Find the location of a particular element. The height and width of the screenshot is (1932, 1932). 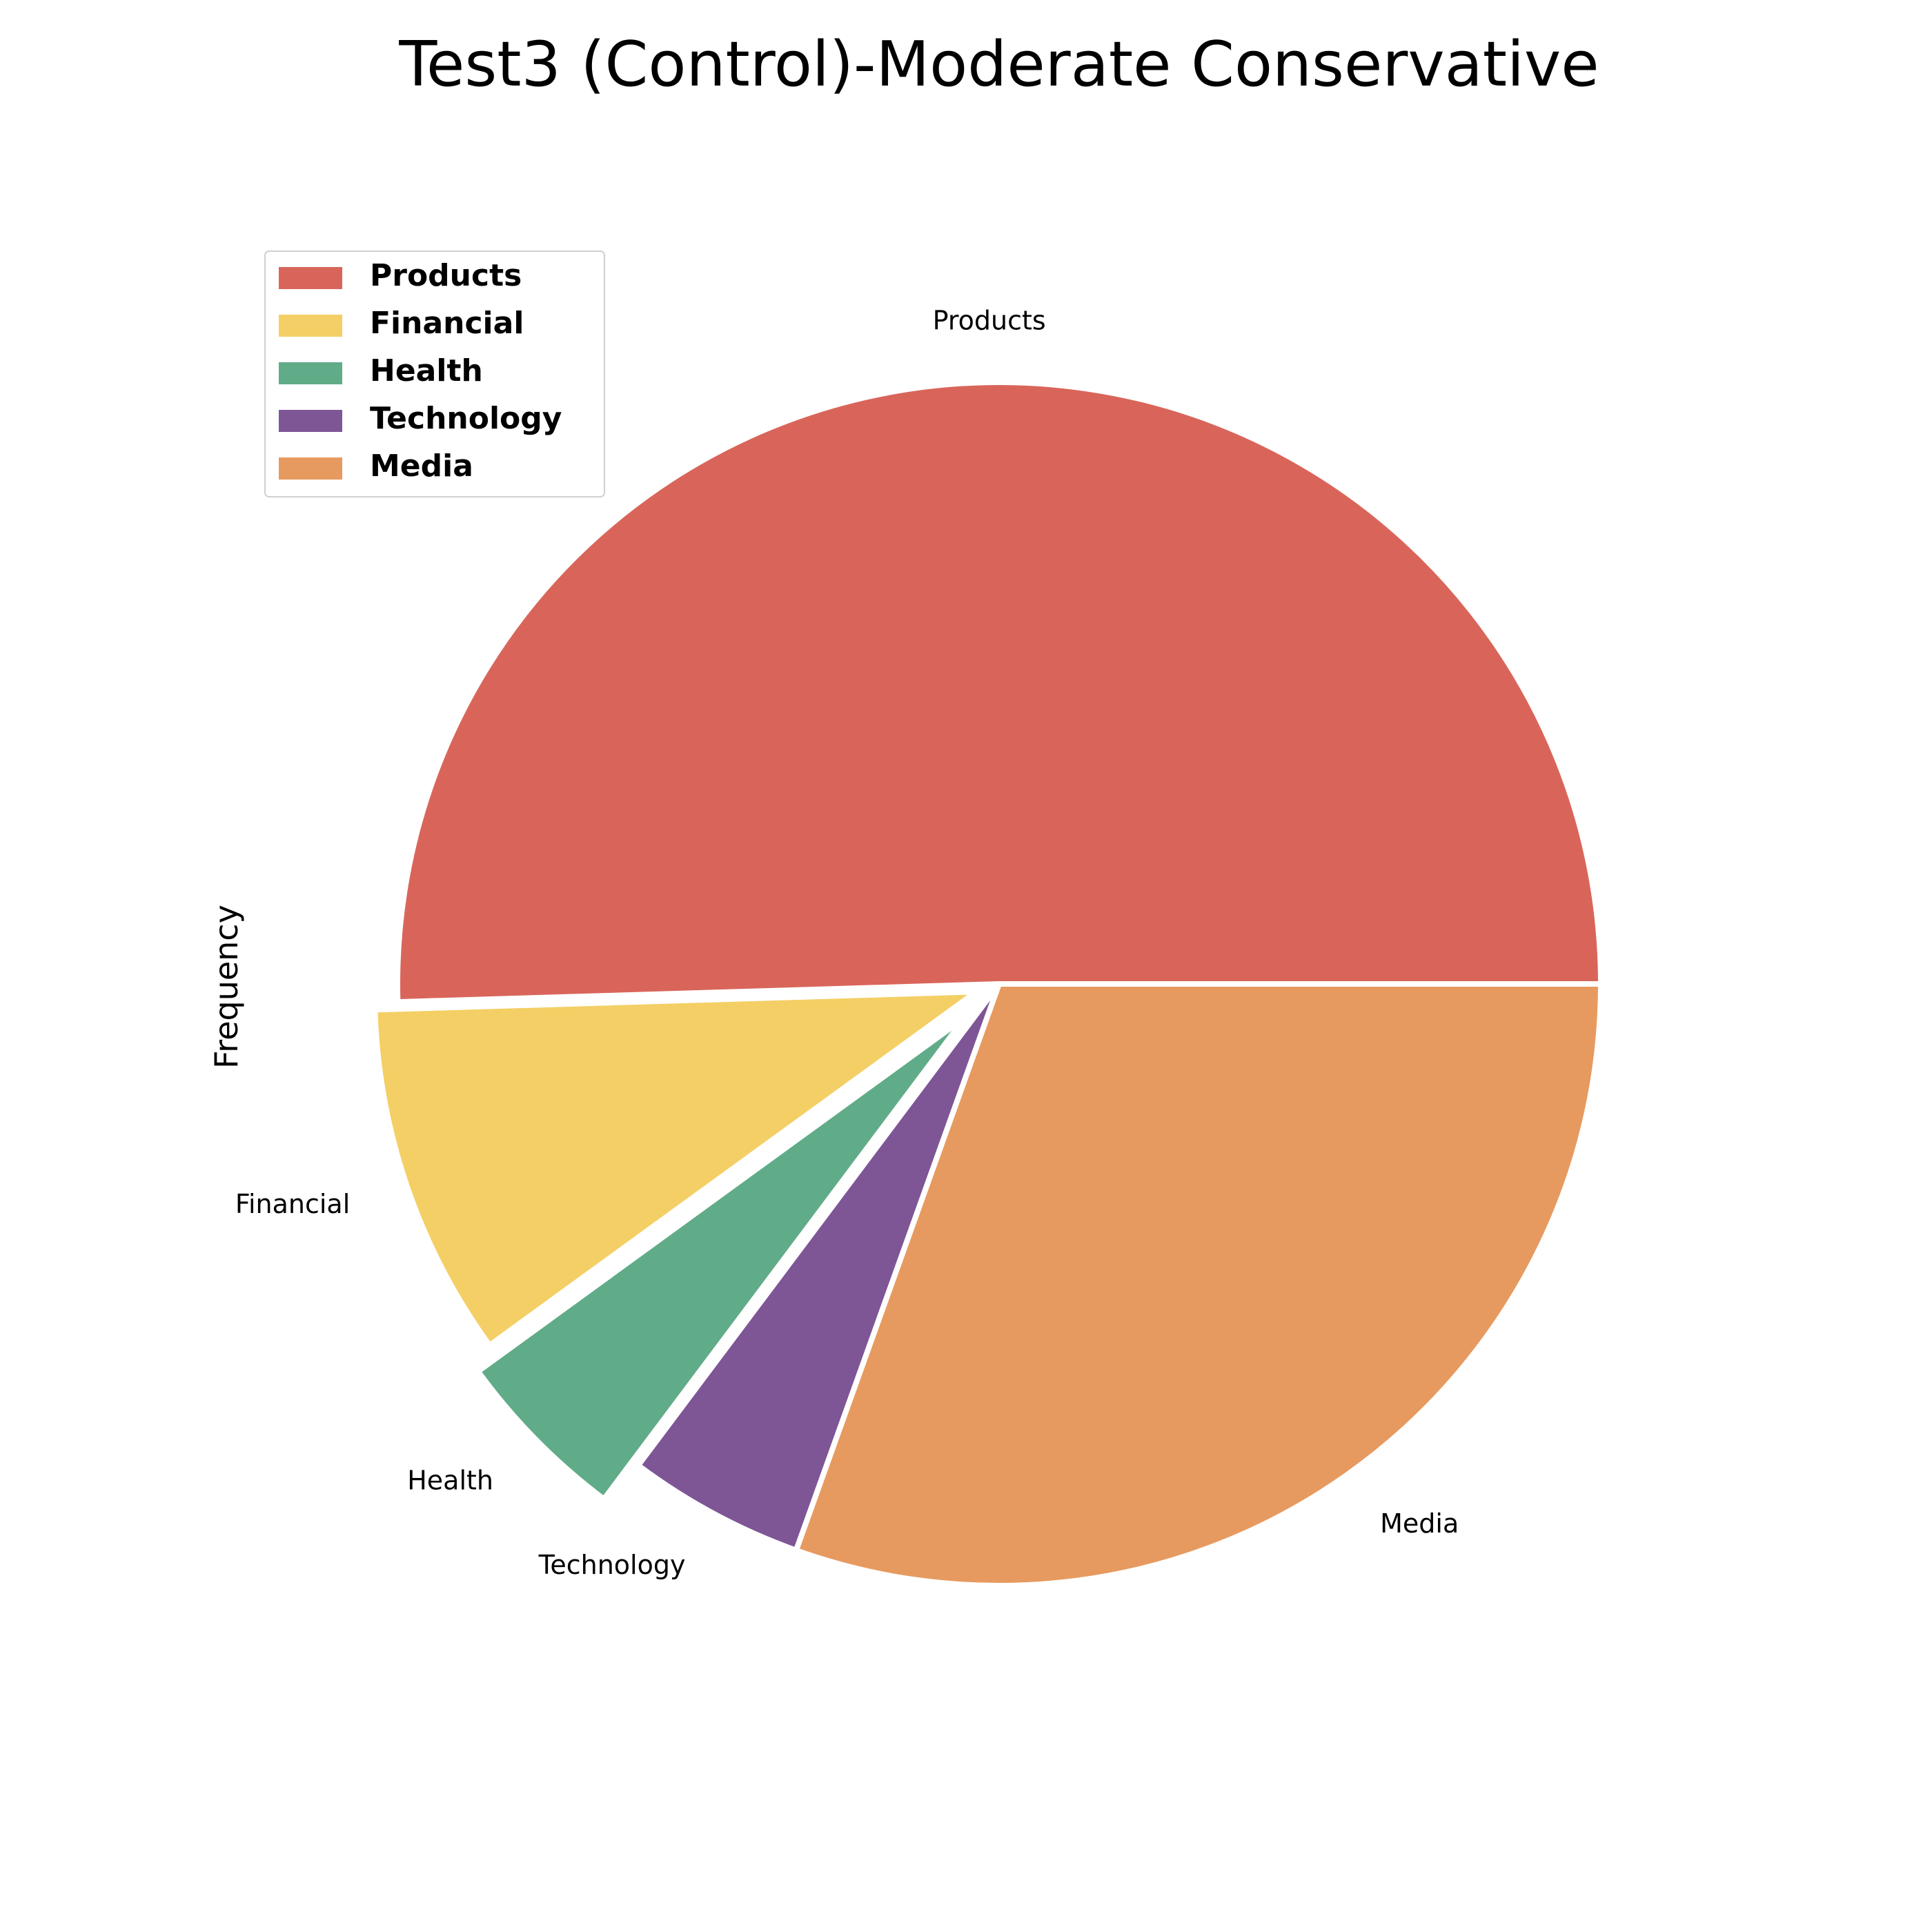

legend-label-media: Media is located at coordinates (421, 466).